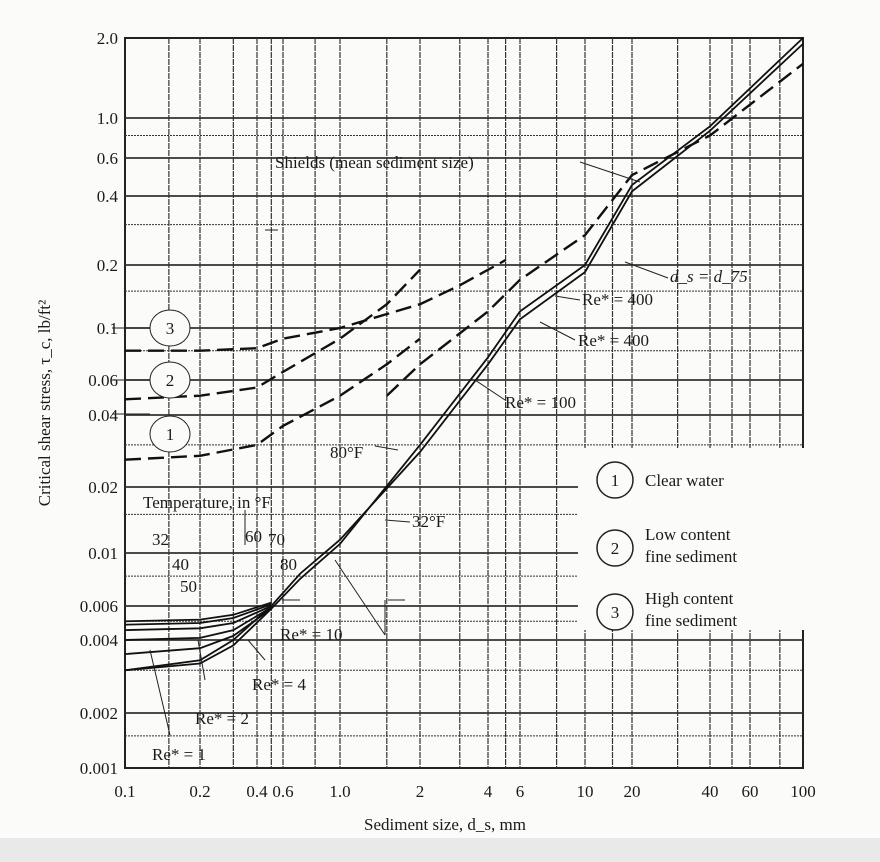 The image size is (880, 862). Describe the element at coordinates (520, 791) in the screenshot. I see `x-tick-label: 6` at that location.